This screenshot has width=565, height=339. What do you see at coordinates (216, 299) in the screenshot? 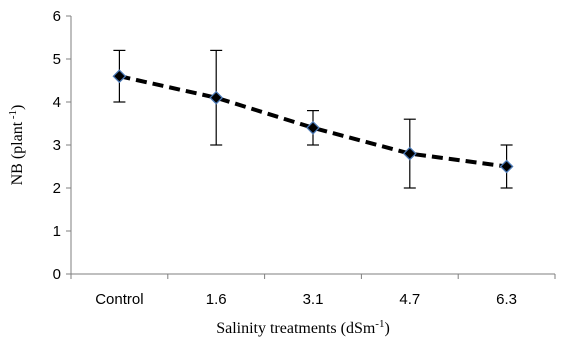
I see `x-tick-label: 1.6` at bounding box center [216, 299].